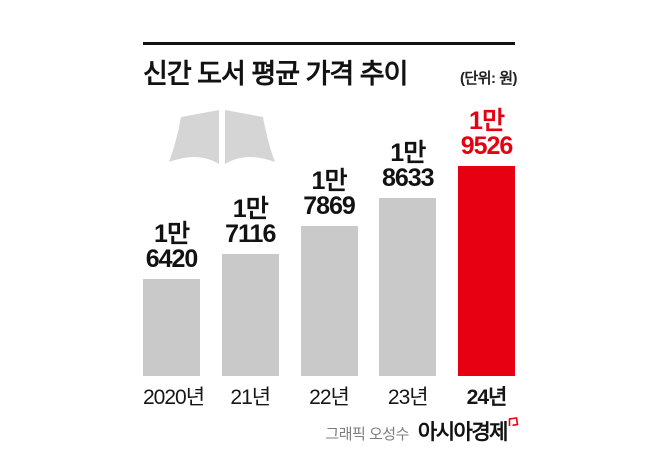 This screenshot has width=658, height=461. I want to click on bar-2020년, so click(171, 327).